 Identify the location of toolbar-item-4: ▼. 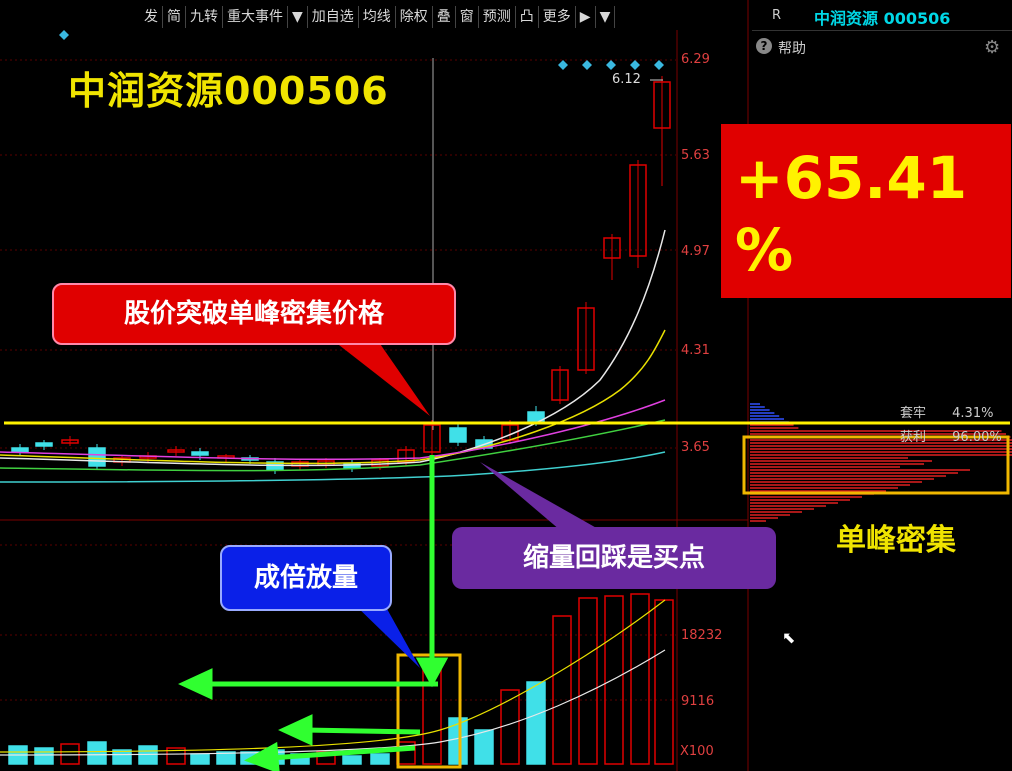
(298, 17).